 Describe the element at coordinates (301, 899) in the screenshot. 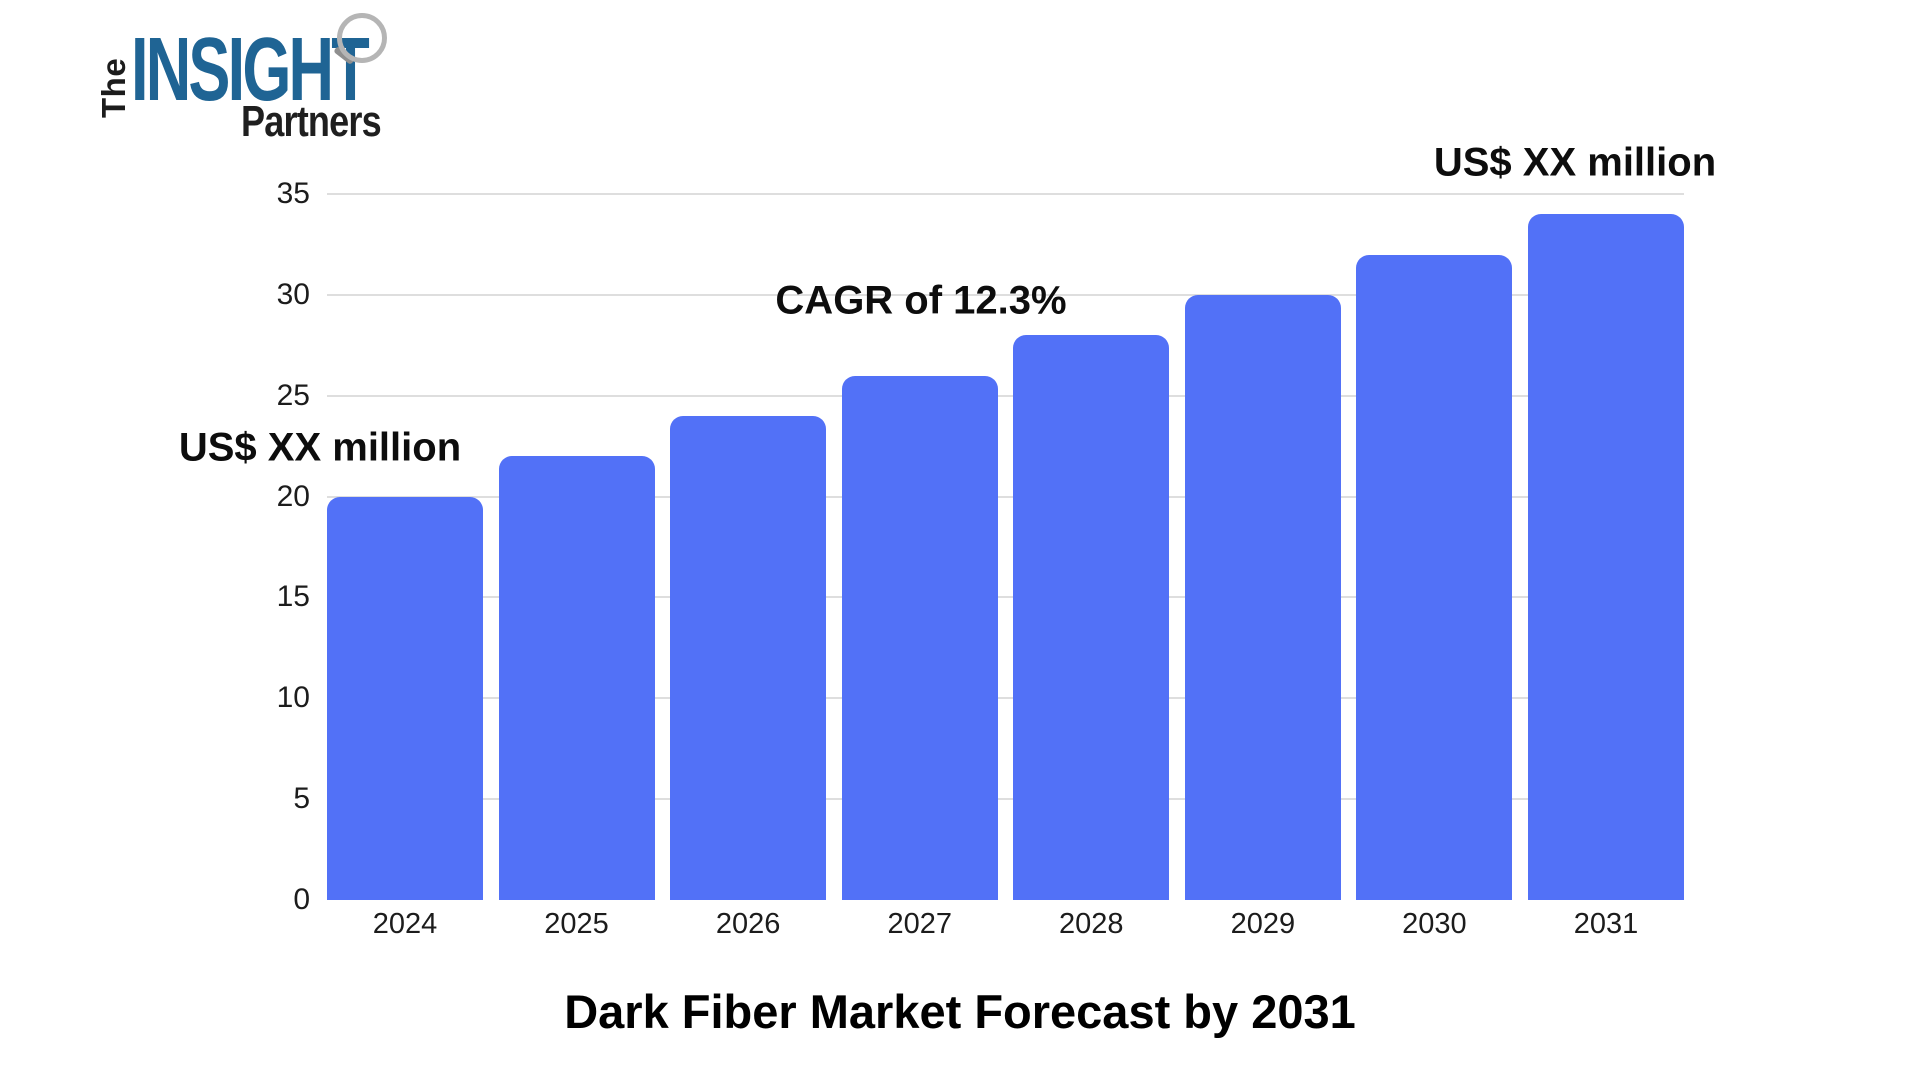

I see `y-axis-tick-label-0: 0` at that location.